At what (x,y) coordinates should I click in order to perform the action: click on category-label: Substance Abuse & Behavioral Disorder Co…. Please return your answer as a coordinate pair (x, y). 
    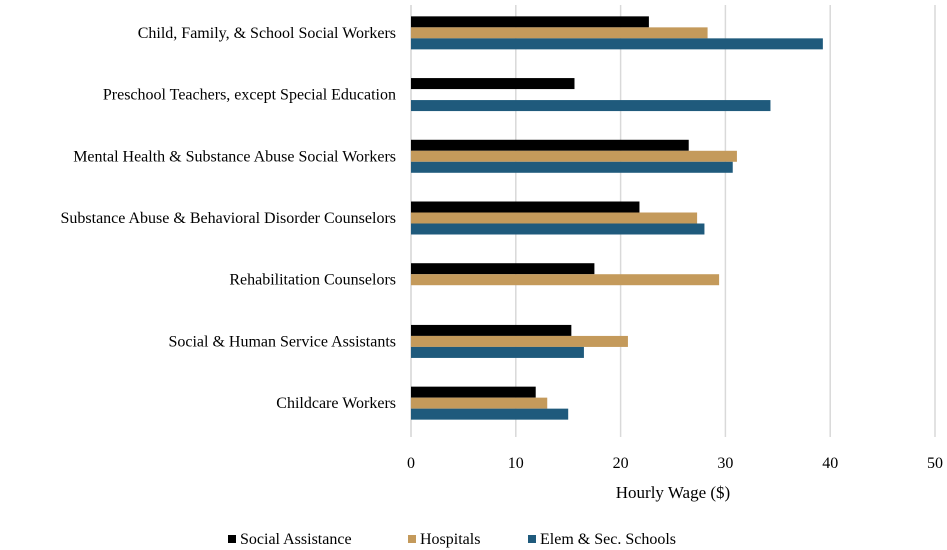
    Looking at the image, I should click on (229, 218).